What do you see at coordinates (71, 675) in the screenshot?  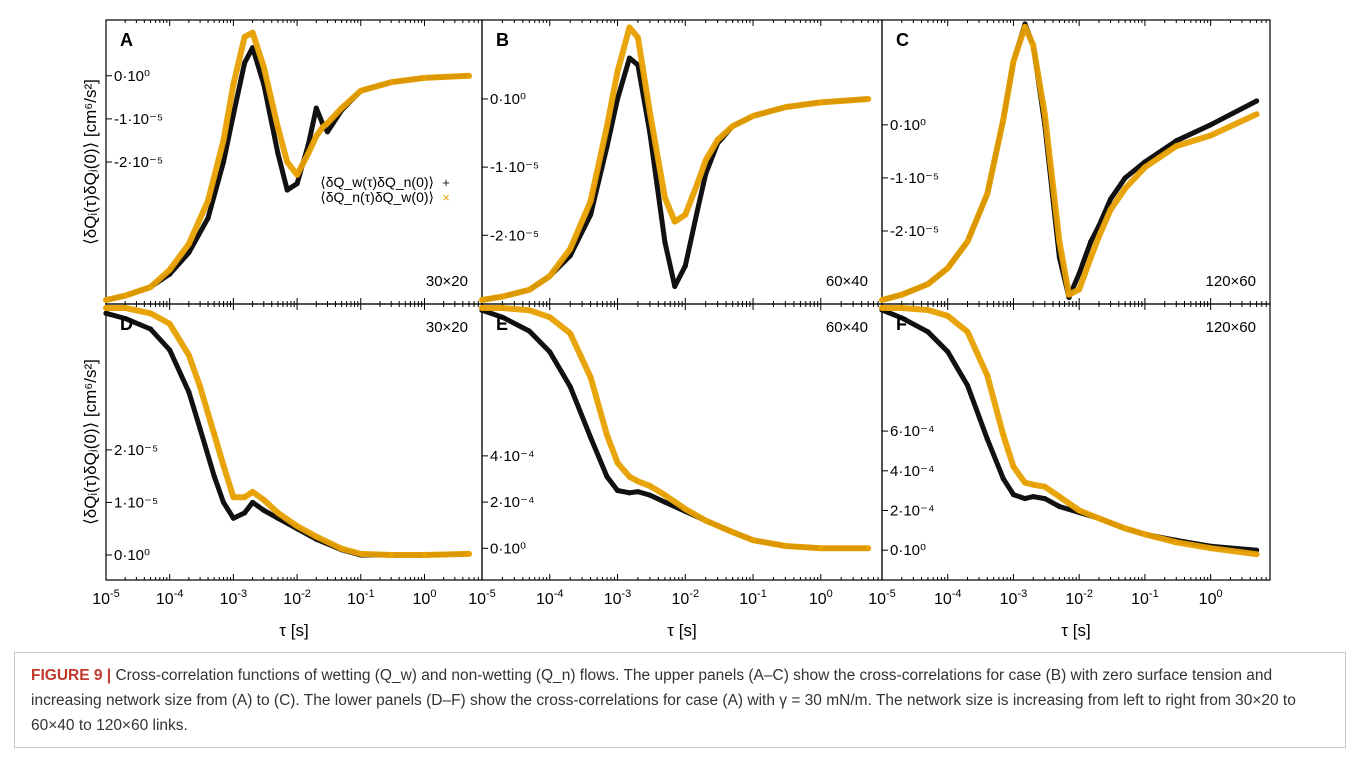 I see `caption-label: FIGURE 9 |` at bounding box center [71, 675].